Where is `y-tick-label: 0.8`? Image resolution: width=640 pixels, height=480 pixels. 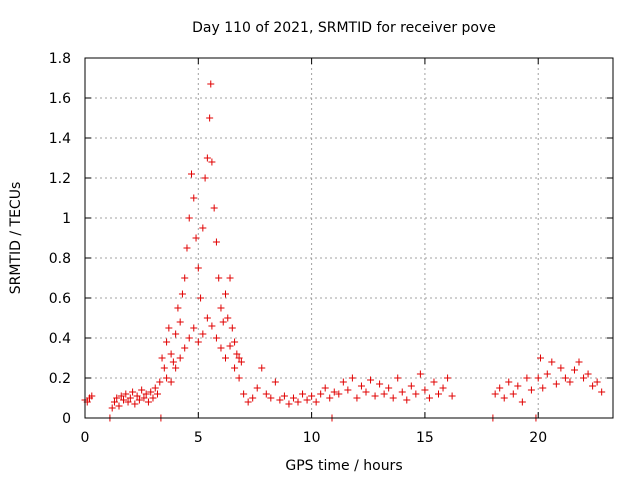
y-tick-label: 0.8 is located at coordinates (60, 259).